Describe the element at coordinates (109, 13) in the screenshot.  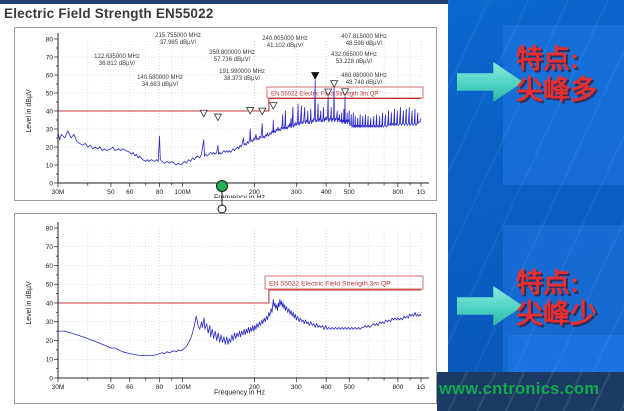
I see `page-title: Electric Field Strength EN55022` at that location.